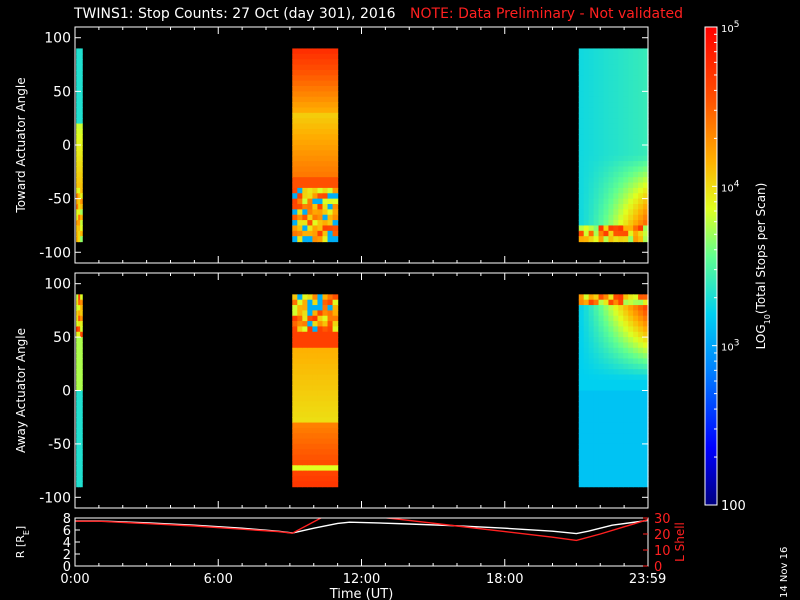 Image resolution: width=800 pixels, height=600 pixels. Describe the element at coordinates (66, 146) in the screenshot. I see `ytick-label: 0` at that location.